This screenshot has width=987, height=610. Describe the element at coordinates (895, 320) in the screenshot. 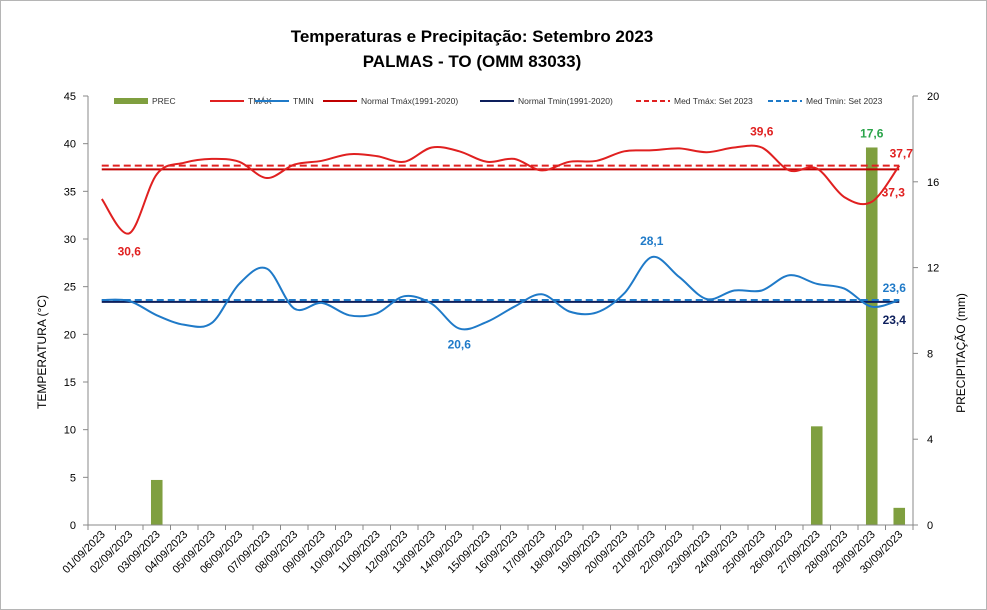

I see `data-label: 23,4` at that location.